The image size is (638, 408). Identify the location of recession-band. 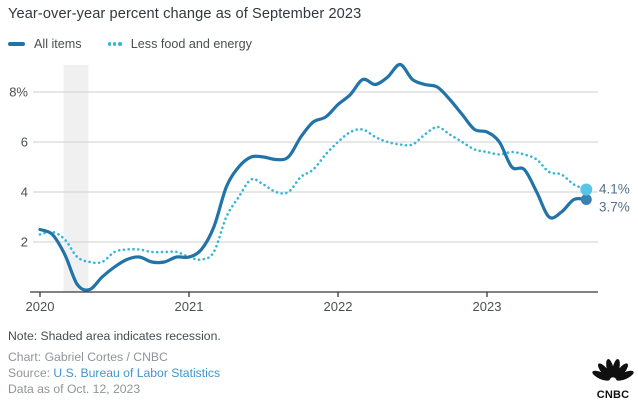
(76, 178).